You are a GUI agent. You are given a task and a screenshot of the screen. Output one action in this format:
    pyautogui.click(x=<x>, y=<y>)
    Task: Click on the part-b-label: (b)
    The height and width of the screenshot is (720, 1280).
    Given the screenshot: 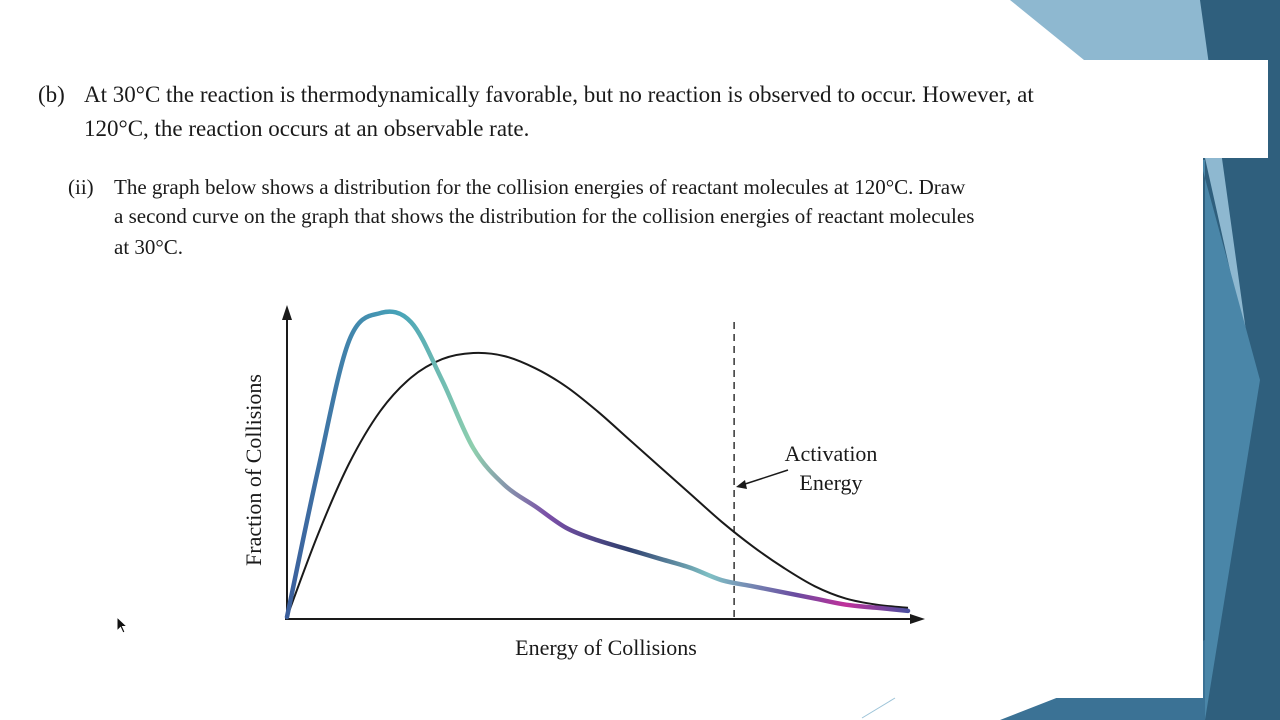 What is the action you would take?
    pyautogui.click(x=51, y=94)
    